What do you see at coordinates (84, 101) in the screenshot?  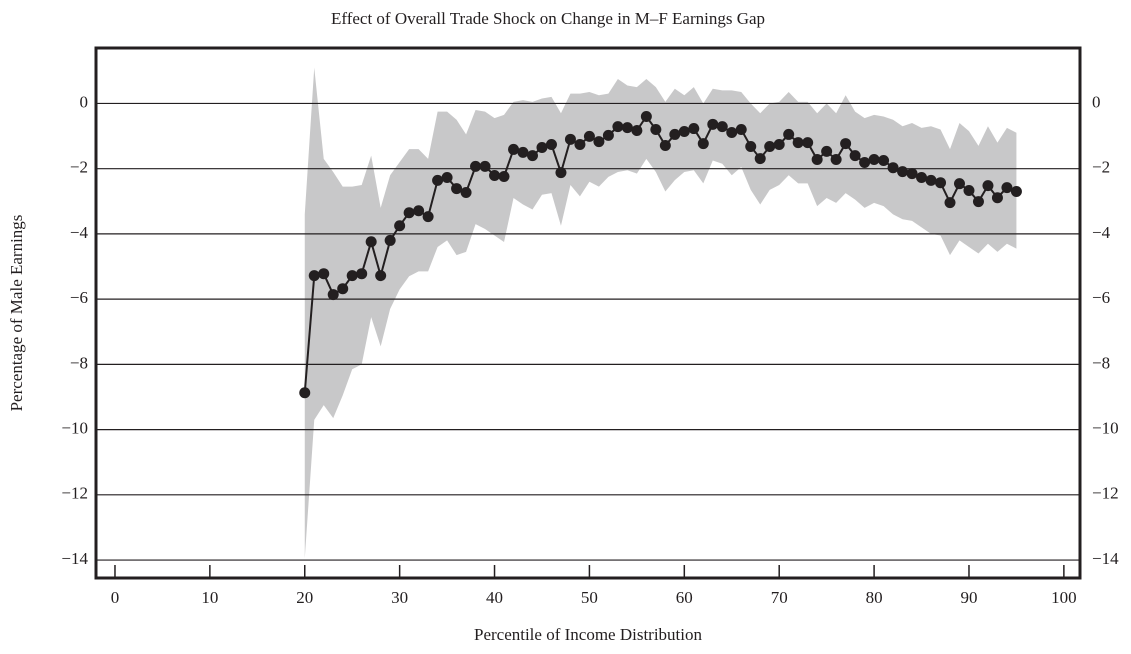 I see `y-tick-label: 0` at bounding box center [84, 101].